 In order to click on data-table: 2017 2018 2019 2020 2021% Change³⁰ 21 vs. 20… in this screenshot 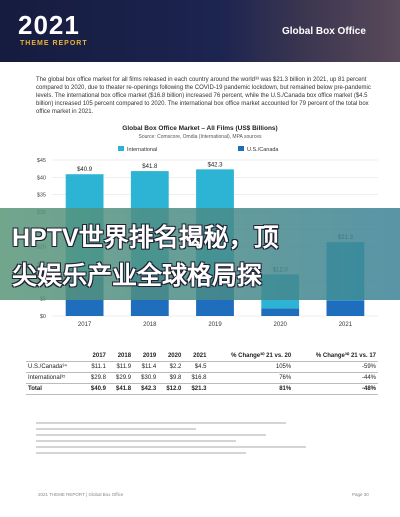, I will do `click(202, 372)`.